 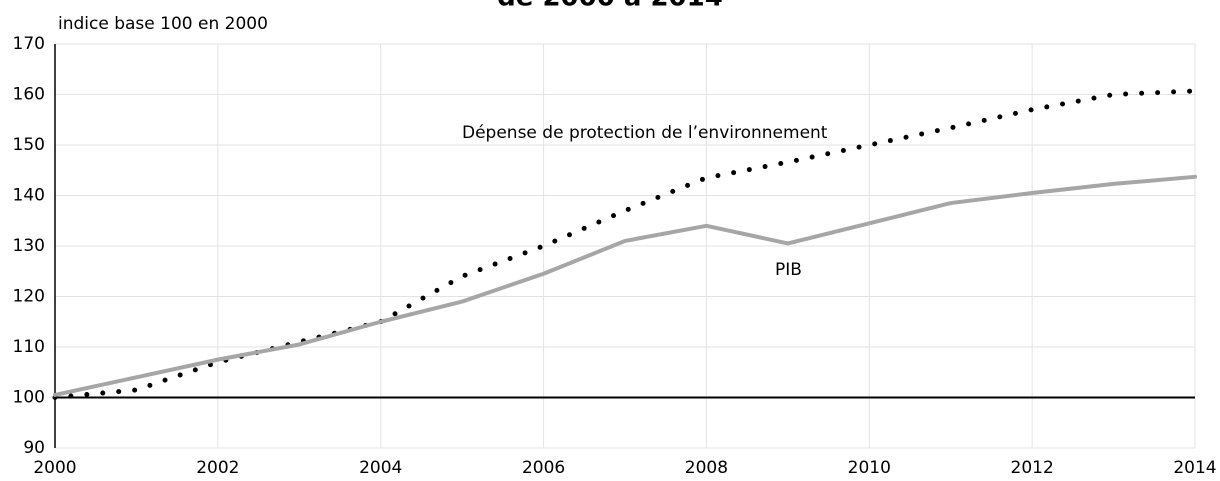 I want to click on x-tick-label: 2010, so click(x=869, y=468).